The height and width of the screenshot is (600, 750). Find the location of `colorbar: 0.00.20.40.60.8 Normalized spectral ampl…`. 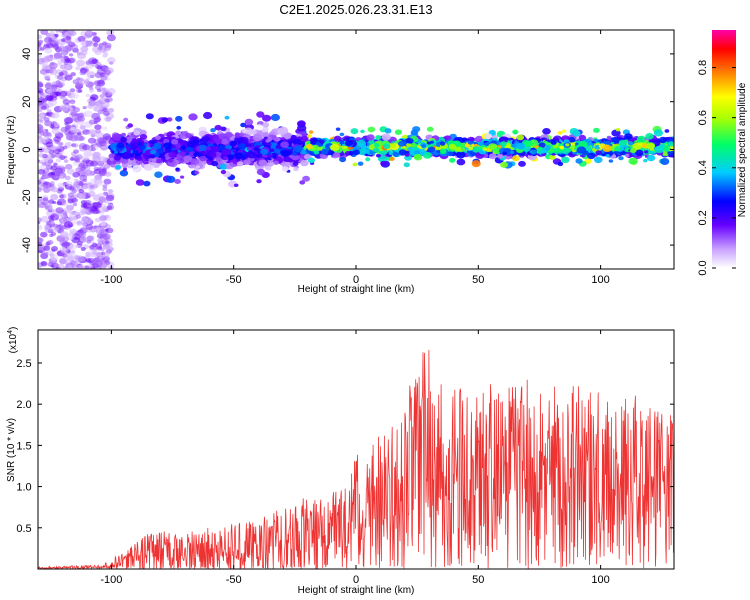

colorbar: 0.00.20.40.60.8 Normalized spectral ampl… is located at coordinates (722, 153).